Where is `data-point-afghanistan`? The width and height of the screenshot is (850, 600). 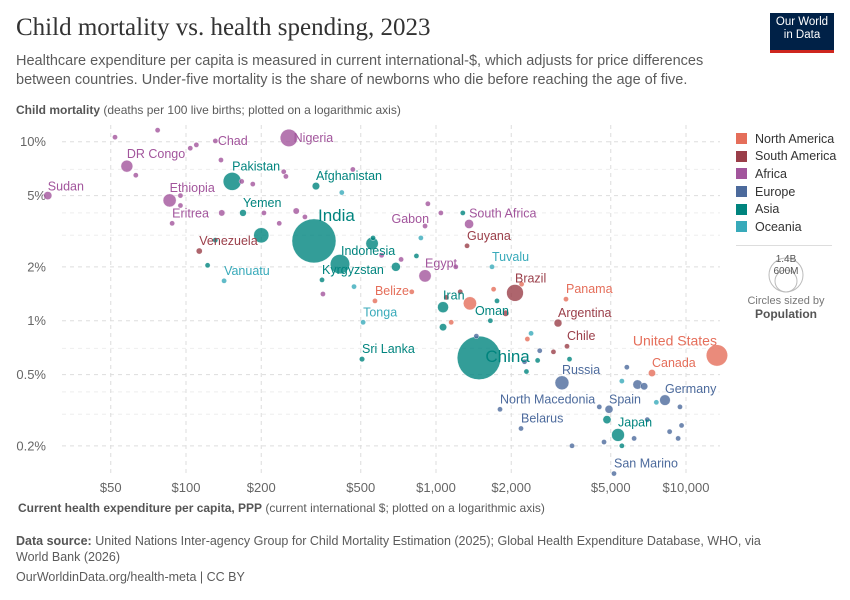
data-point-afghanistan is located at coordinates (315, 186).